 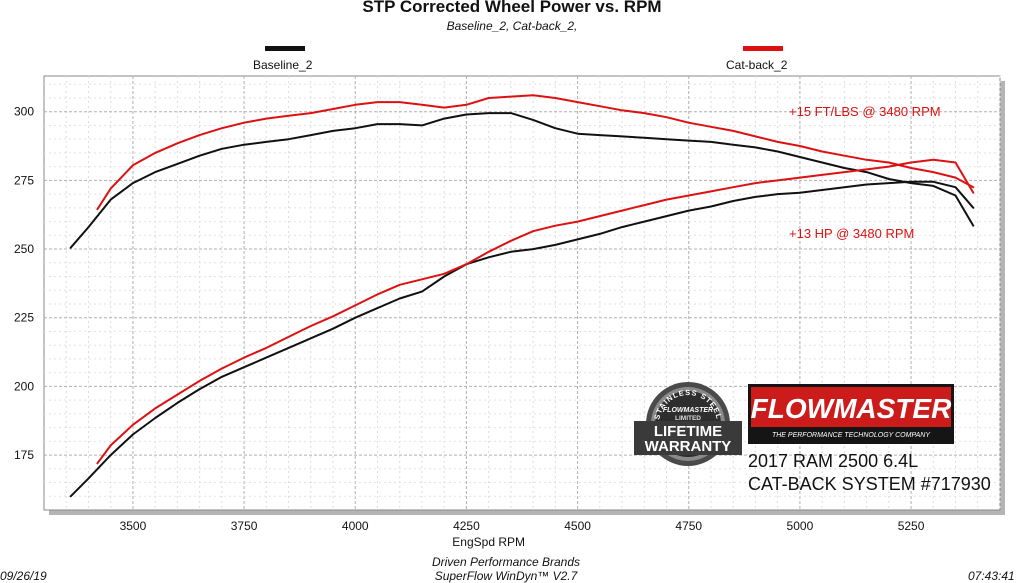 What do you see at coordinates (24, 112) in the screenshot?
I see `y-tick-label: 300` at bounding box center [24, 112].